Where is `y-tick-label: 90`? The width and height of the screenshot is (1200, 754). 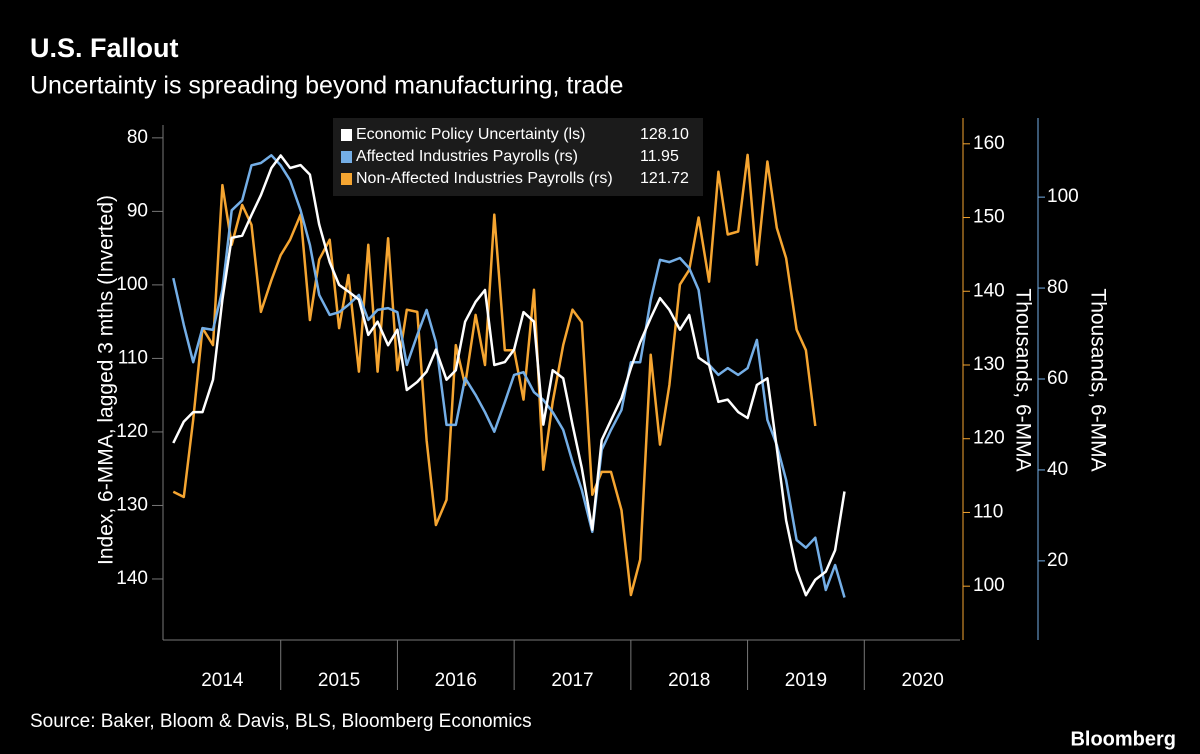
y-tick-label: 90 is located at coordinates (137, 210).